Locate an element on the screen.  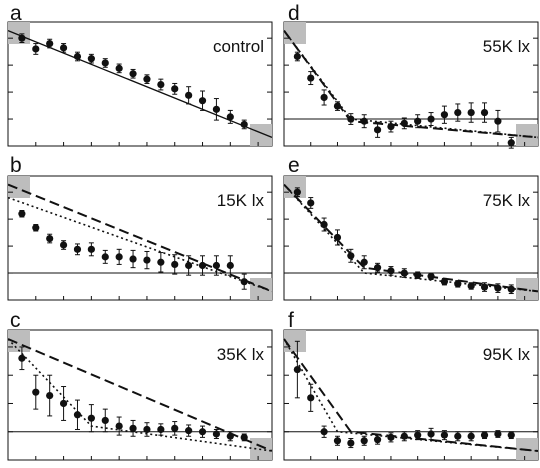
panel-letter: d is located at coordinates (294, 13).